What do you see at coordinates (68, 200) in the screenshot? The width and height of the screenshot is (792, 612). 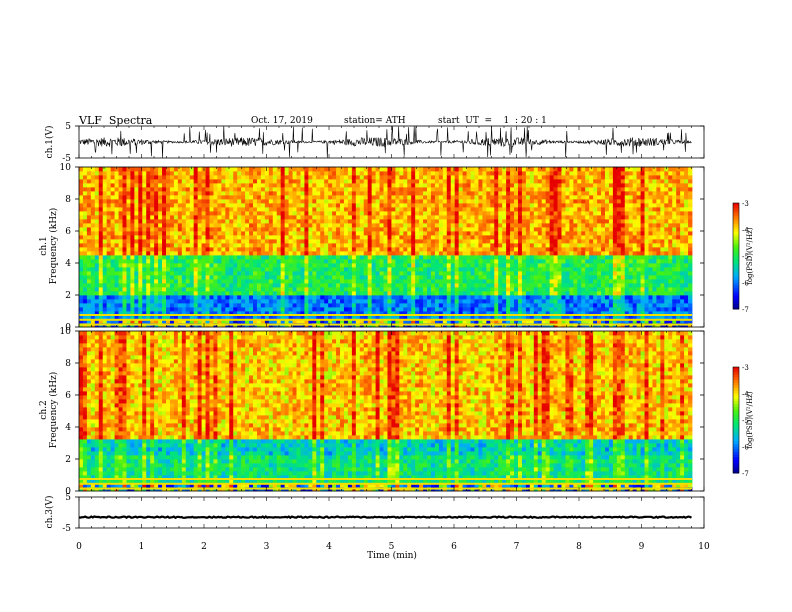 I see `ch1-spectrogram-tick-label: 8` at bounding box center [68, 200].